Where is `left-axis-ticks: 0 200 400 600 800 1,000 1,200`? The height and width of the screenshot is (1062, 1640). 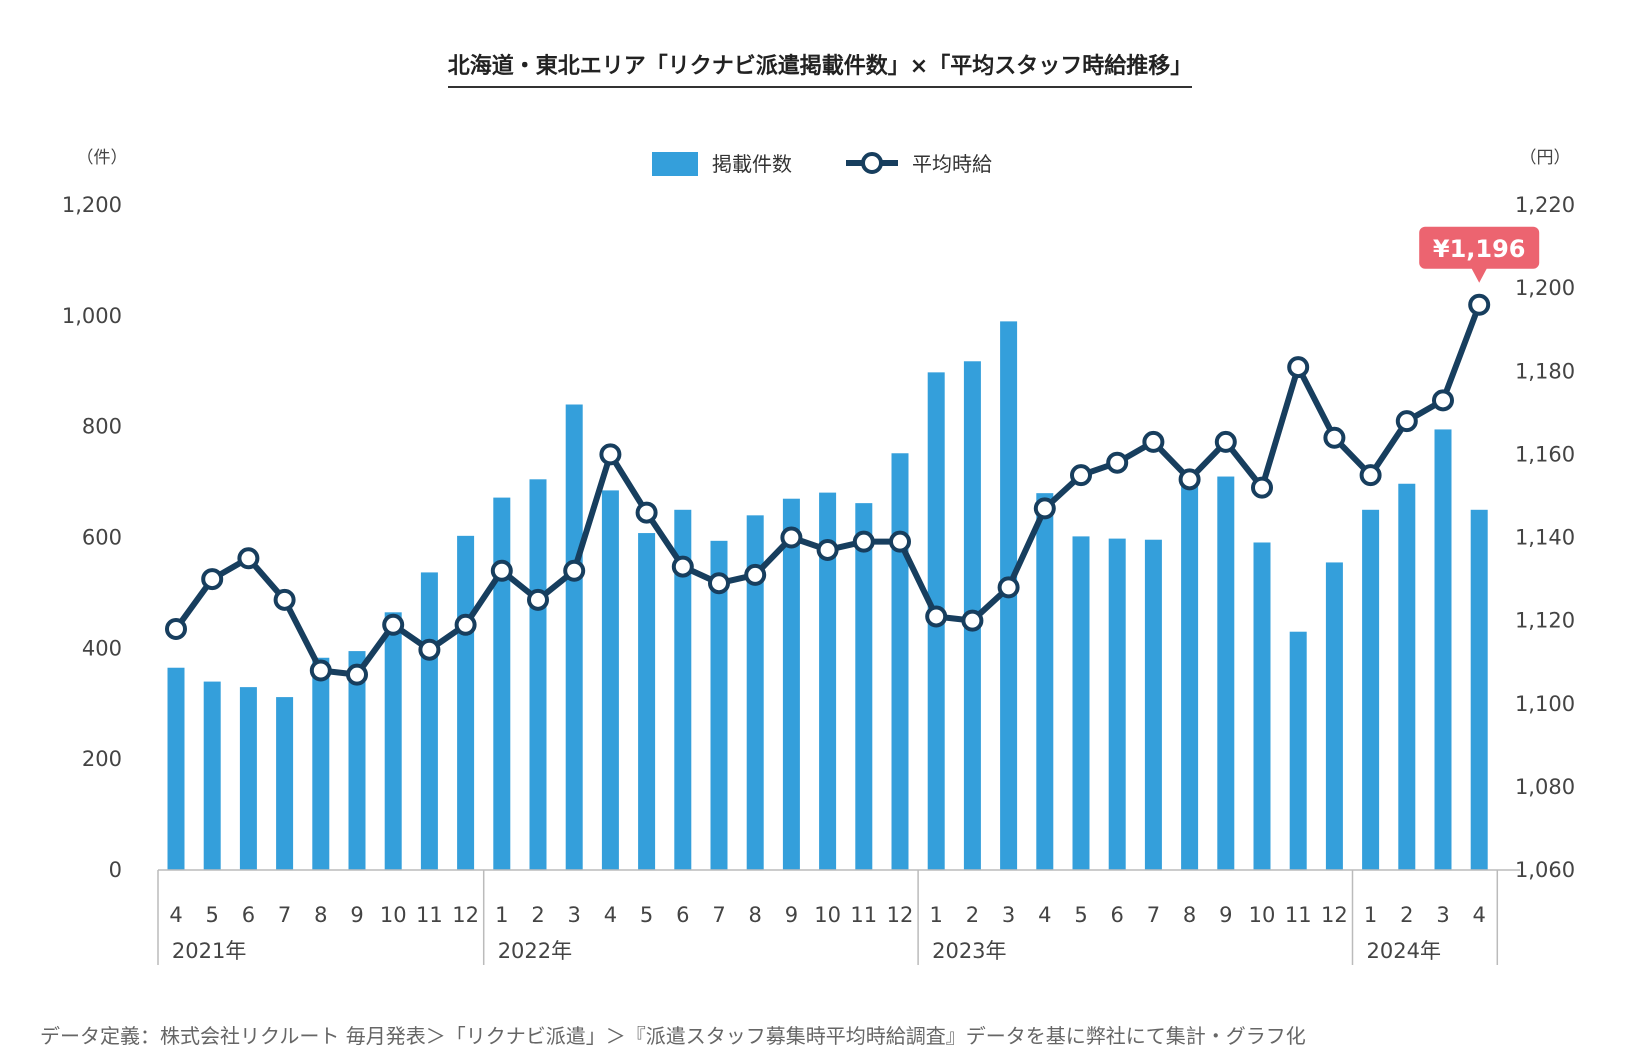 left-axis-ticks: 0 200 400 600 800 1,000 1,200 is located at coordinates (92, 537).